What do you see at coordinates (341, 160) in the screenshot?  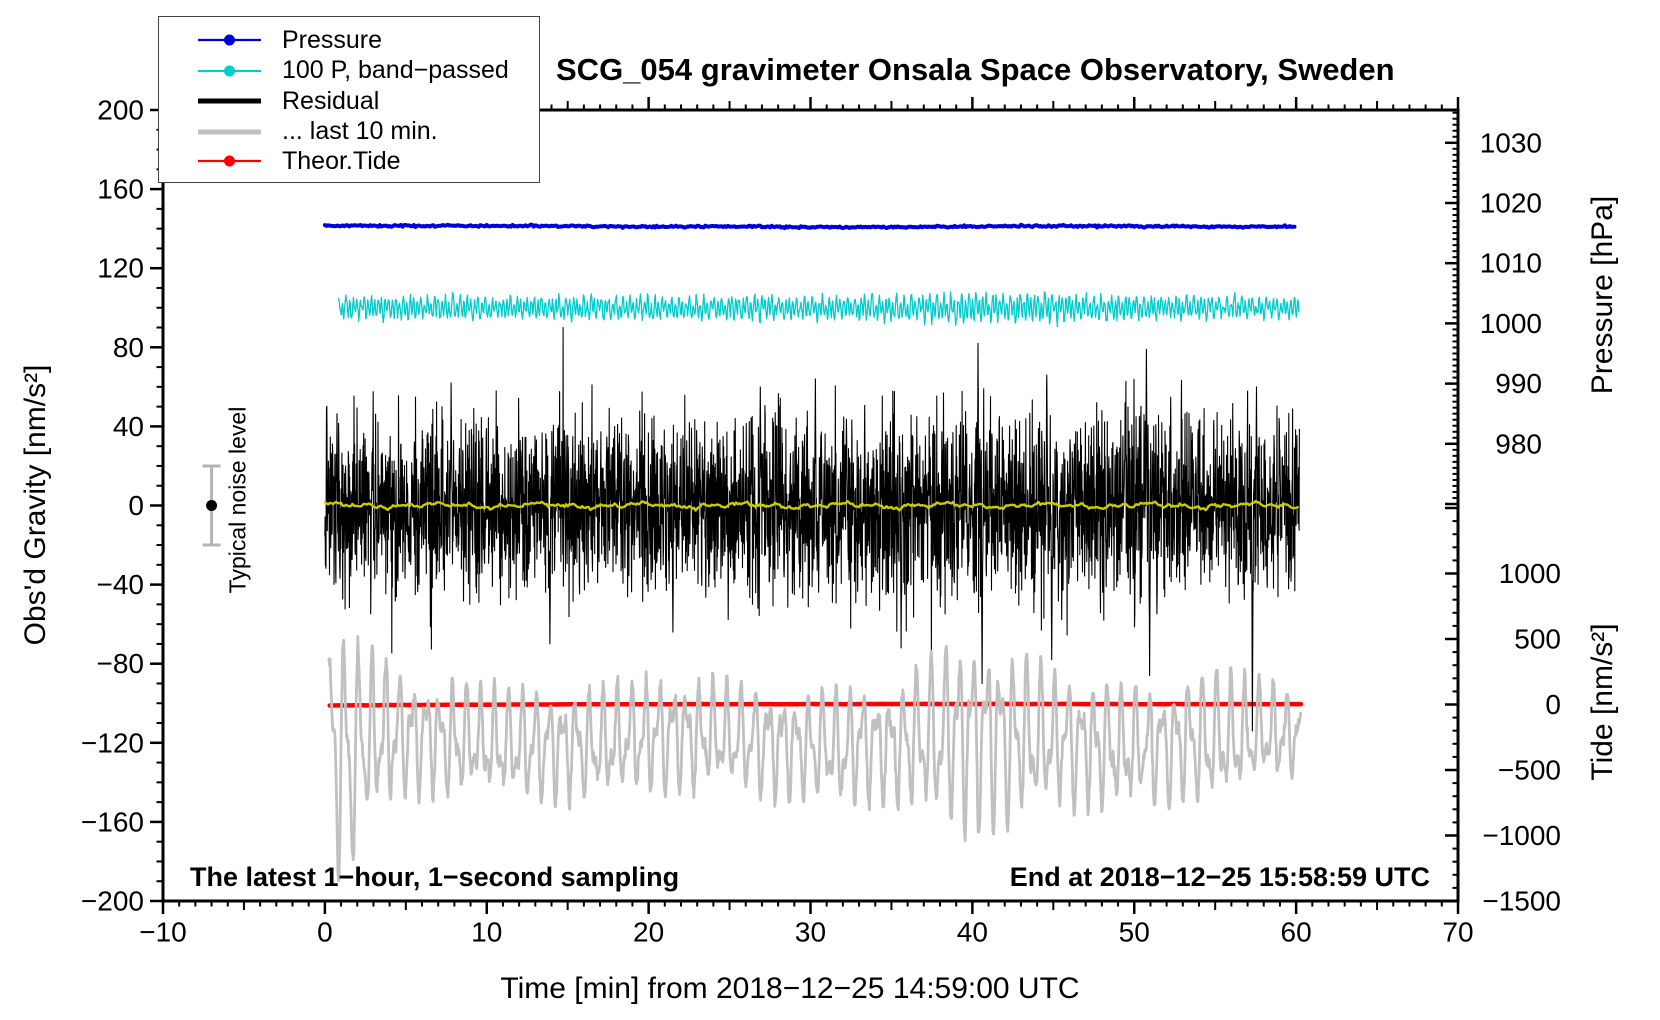 I see `legend-label: Theor.Tide` at bounding box center [341, 160].